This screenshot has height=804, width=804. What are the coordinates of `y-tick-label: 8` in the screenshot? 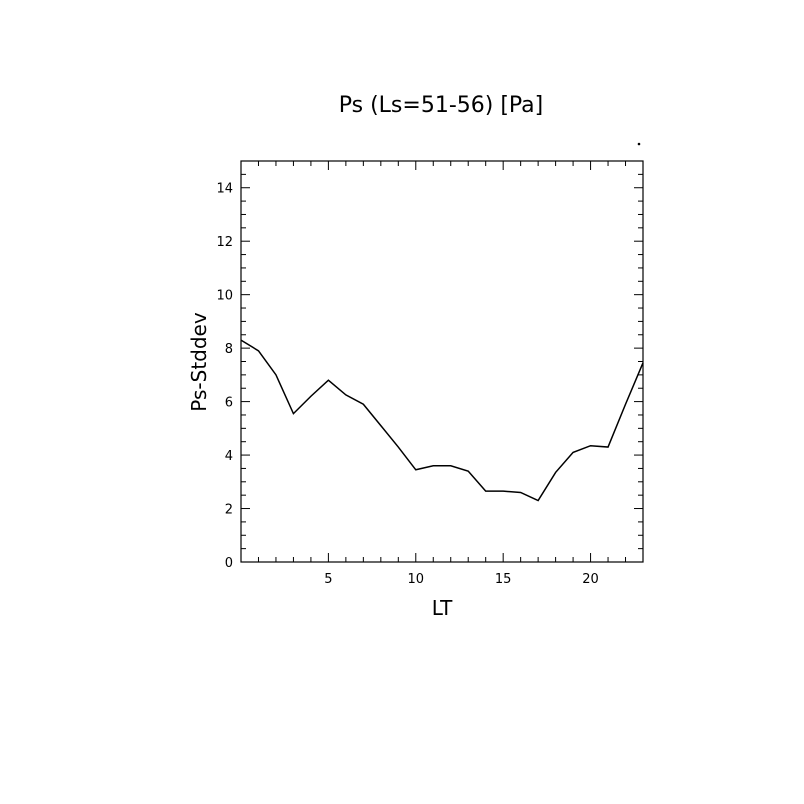 It's located at (229, 349).